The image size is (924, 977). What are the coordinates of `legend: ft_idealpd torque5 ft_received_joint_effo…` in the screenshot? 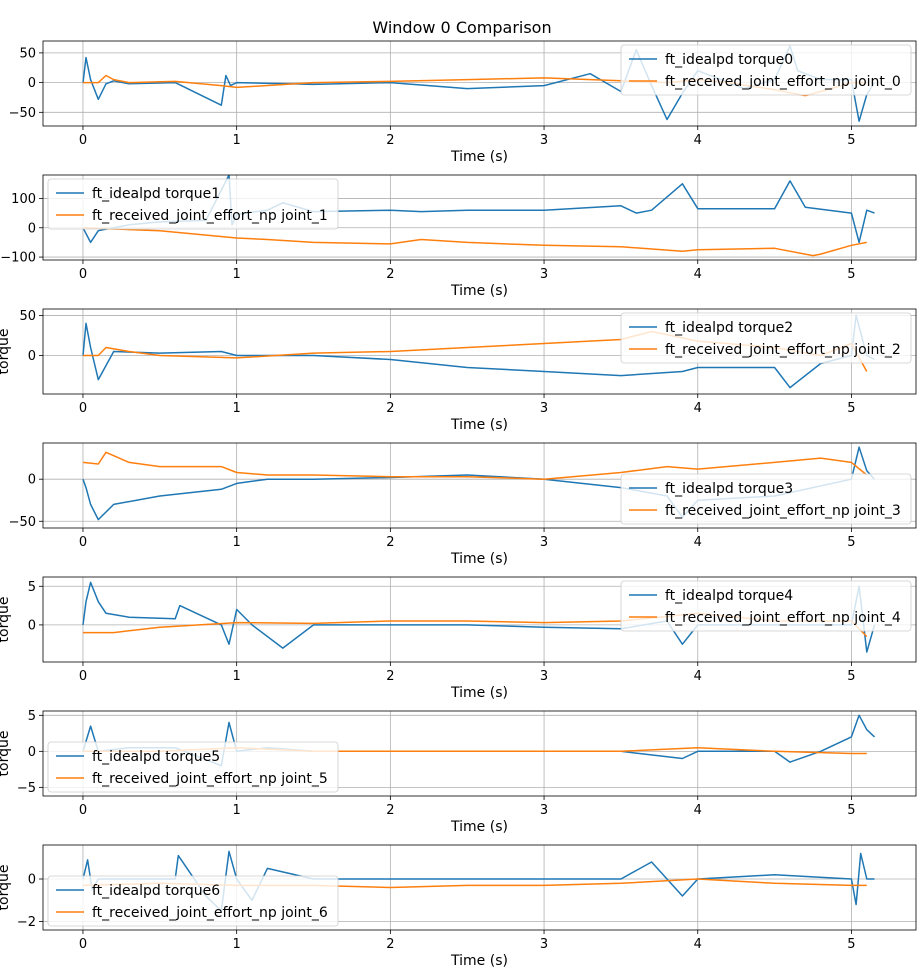 It's located at (193, 767).